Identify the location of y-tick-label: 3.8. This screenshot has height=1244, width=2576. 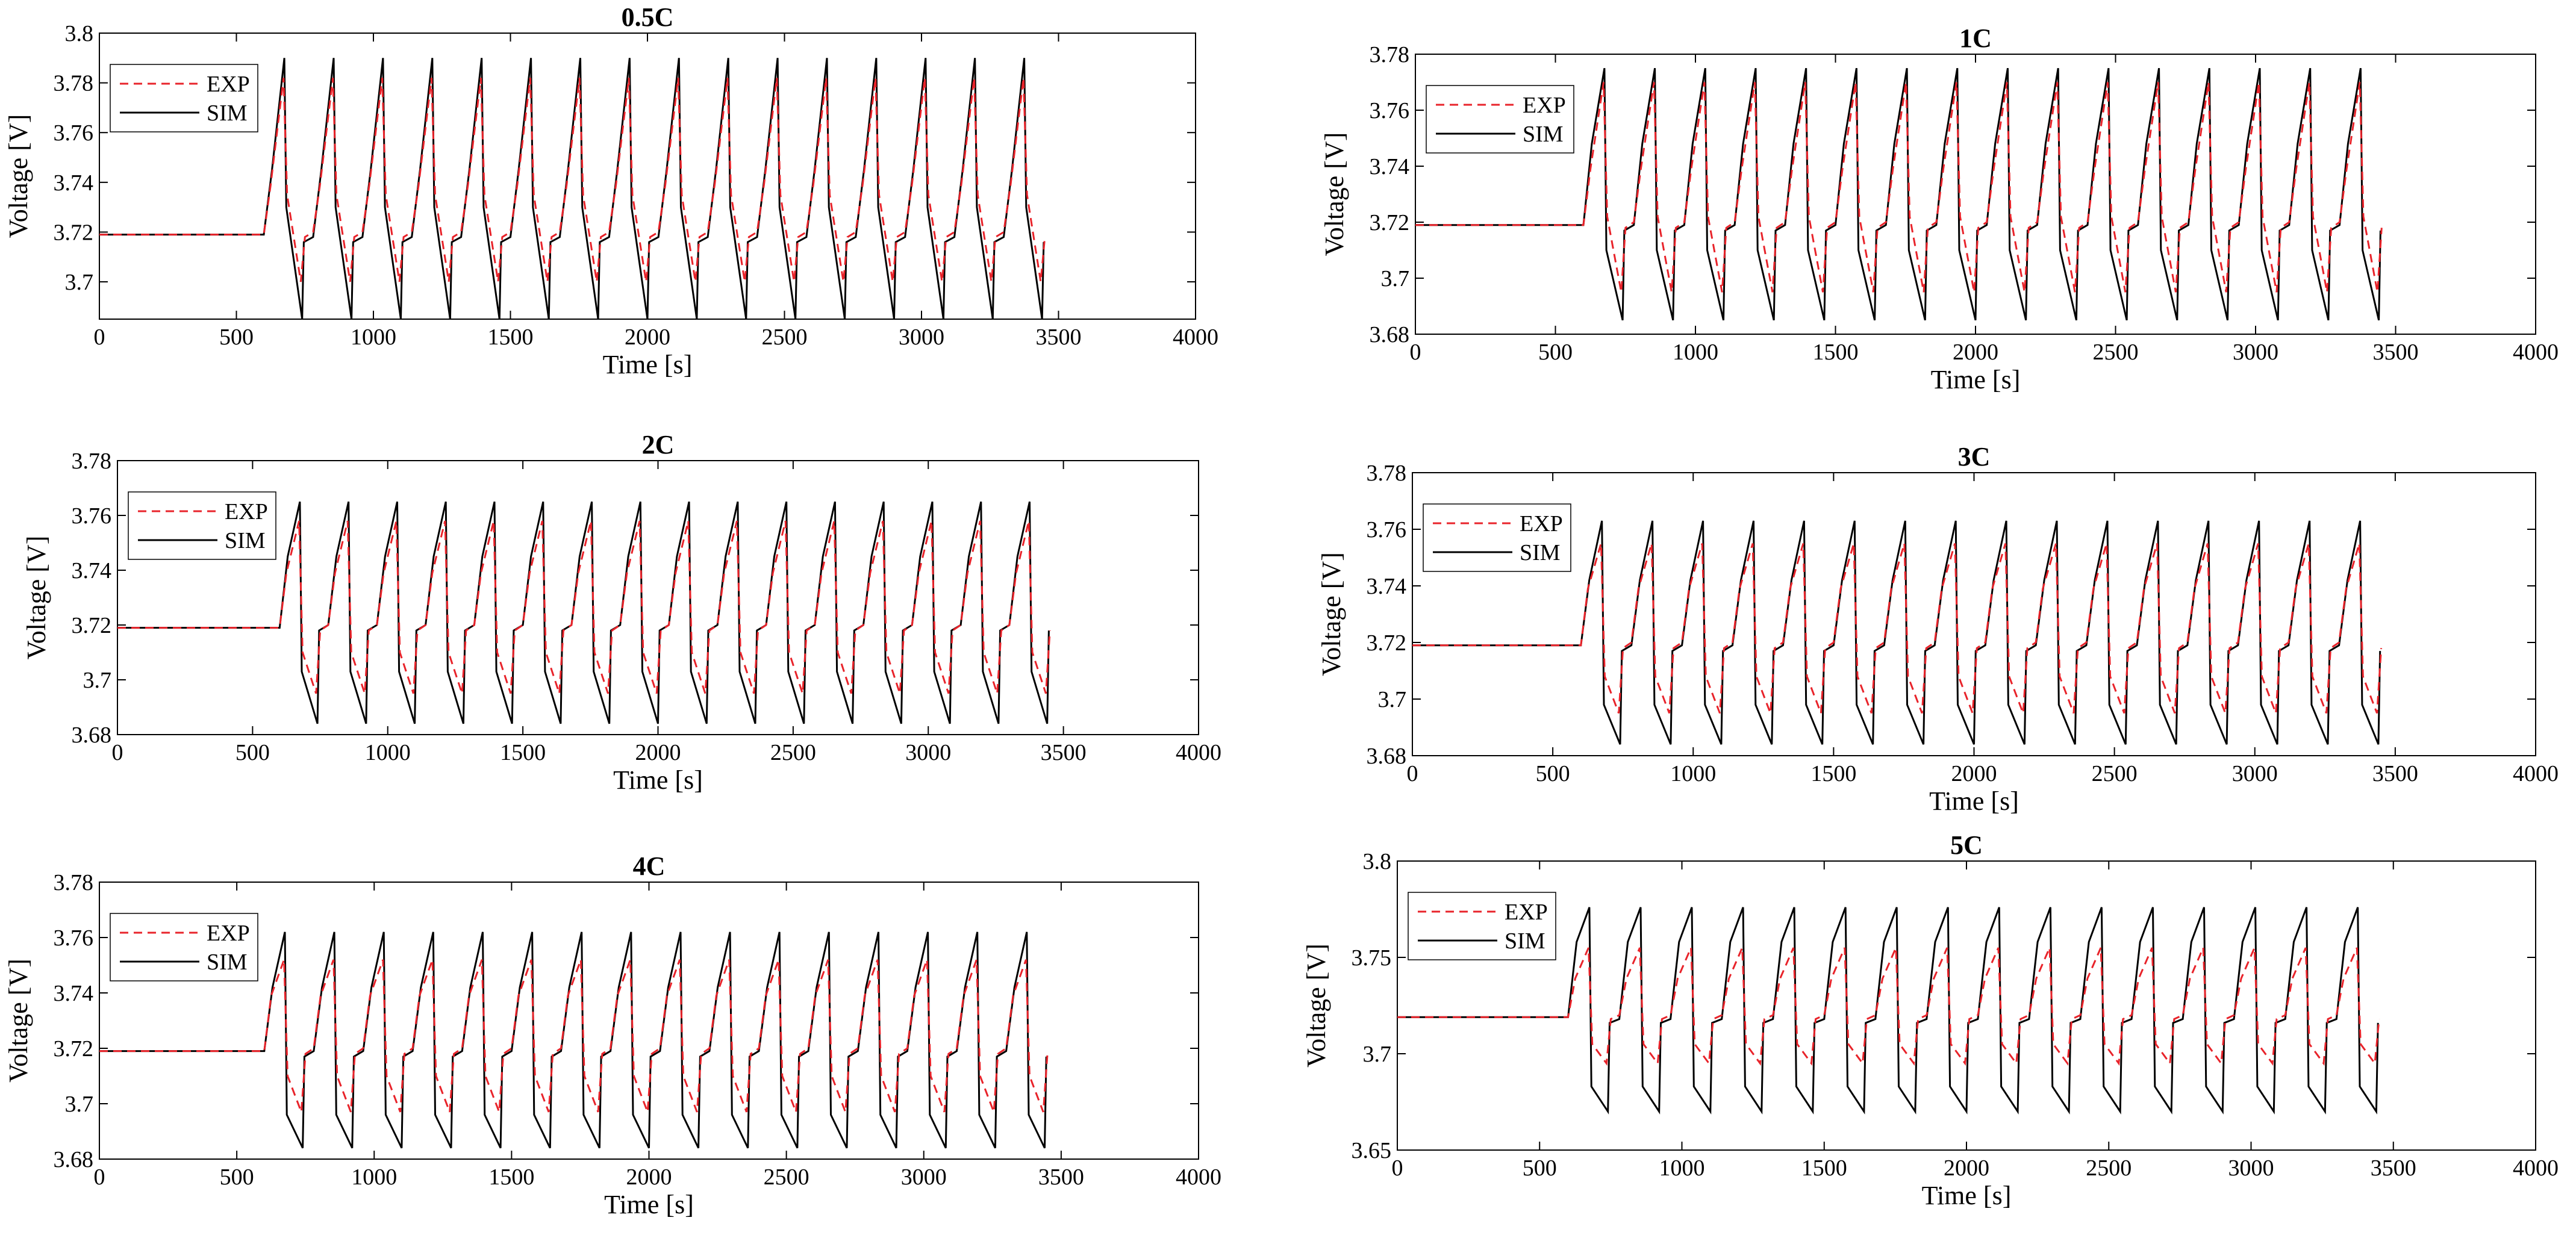
(1377, 861).